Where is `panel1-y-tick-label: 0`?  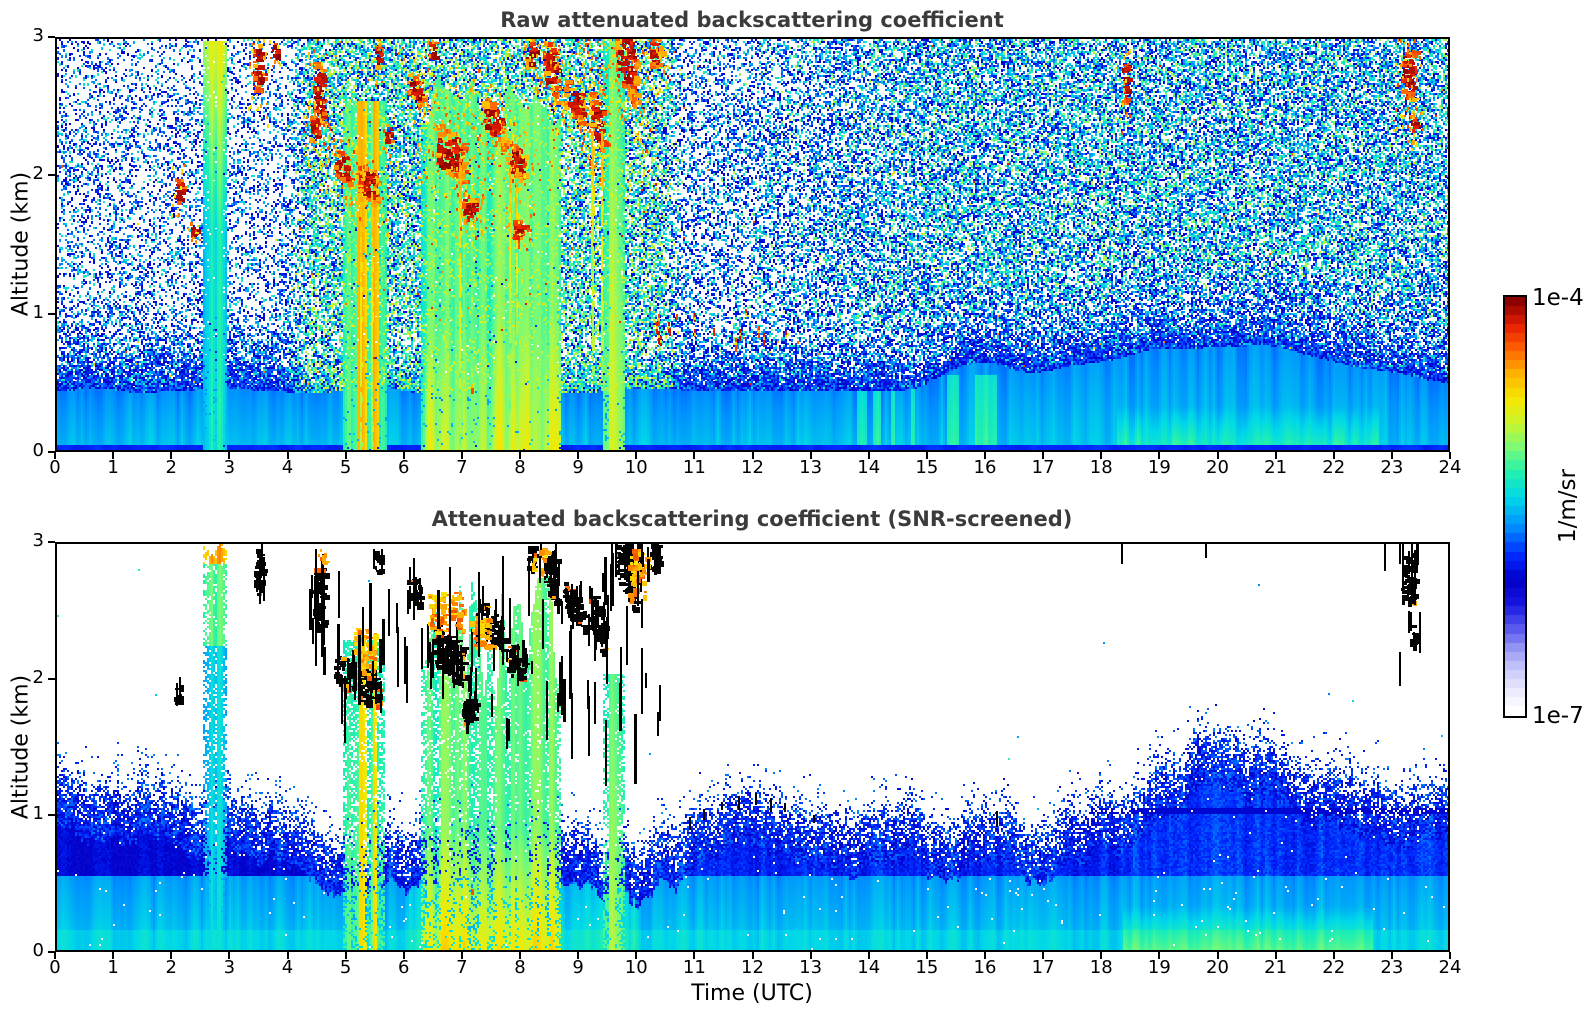
panel1-y-tick-label: 0 is located at coordinates (38, 450).